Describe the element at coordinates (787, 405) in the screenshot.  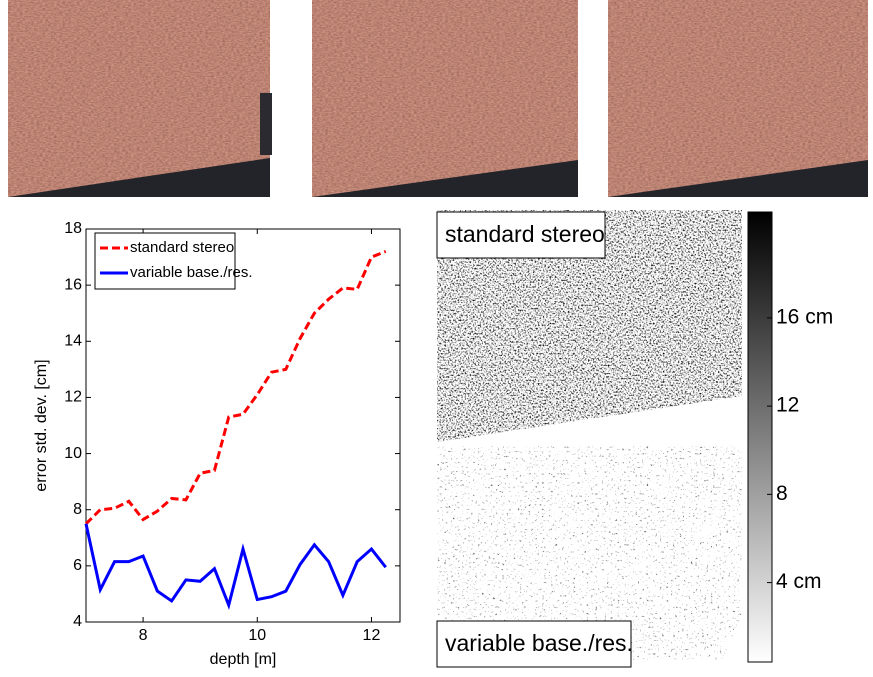
I see `colorbar-label: 12` at that location.